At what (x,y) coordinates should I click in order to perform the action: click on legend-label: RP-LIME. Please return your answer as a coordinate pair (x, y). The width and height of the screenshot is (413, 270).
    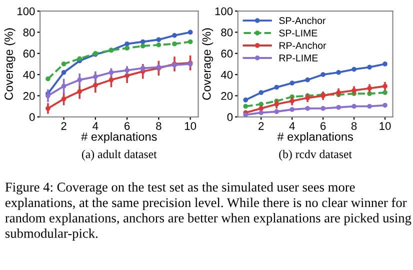
    Looking at the image, I should click on (299, 58).